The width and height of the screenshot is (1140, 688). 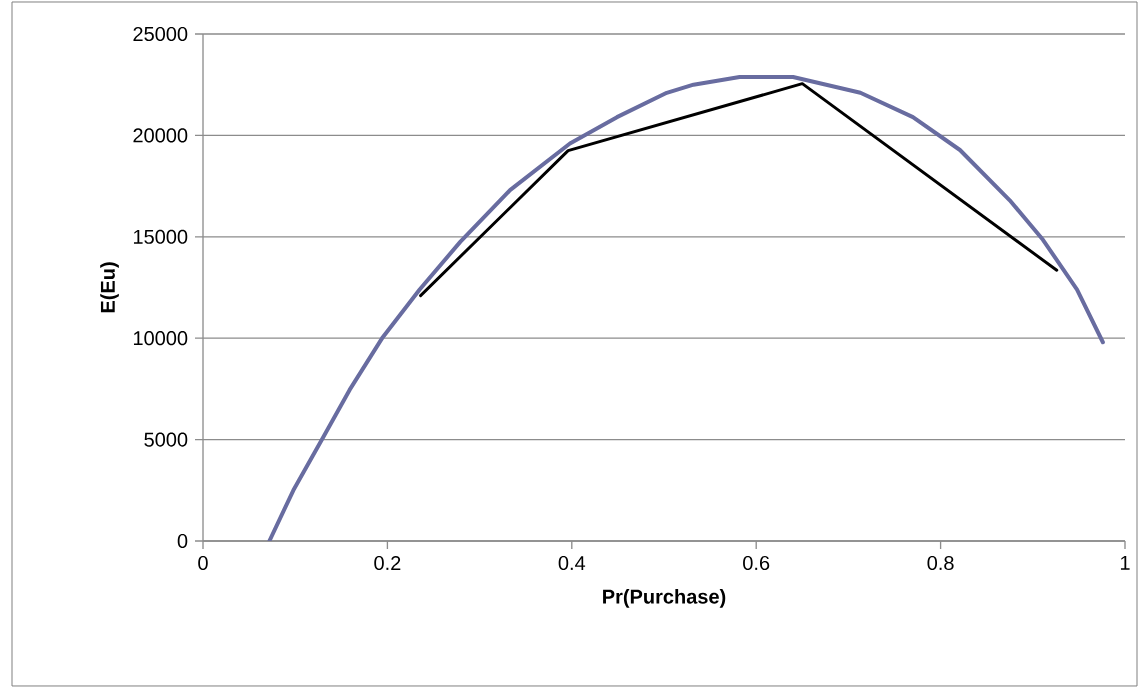 I want to click on y-tick-label: 25000, so click(x=160, y=34).